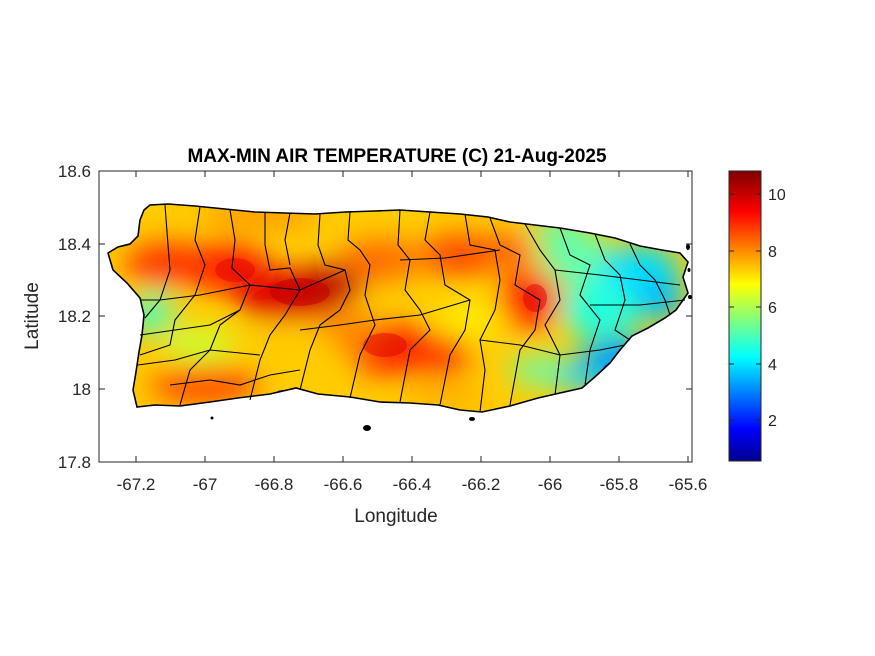 The width and height of the screenshot is (875, 656). What do you see at coordinates (32, 316) in the screenshot?
I see `y-axis-label: Latitude` at bounding box center [32, 316].